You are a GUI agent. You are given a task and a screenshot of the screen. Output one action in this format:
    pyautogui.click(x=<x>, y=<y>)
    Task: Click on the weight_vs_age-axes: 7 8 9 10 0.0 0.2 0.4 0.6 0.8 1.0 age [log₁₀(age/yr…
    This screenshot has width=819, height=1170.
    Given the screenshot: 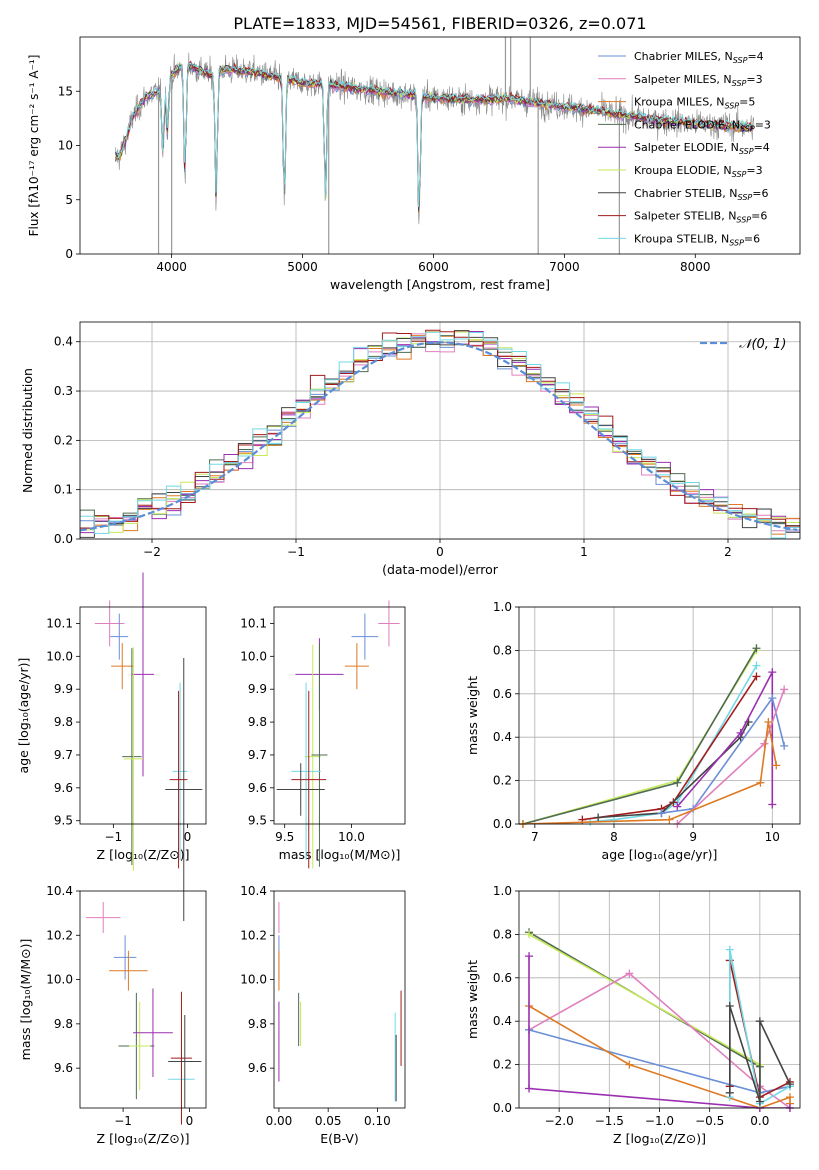 What is the action you would take?
    pyautogui.click(x=633, y=731)
    